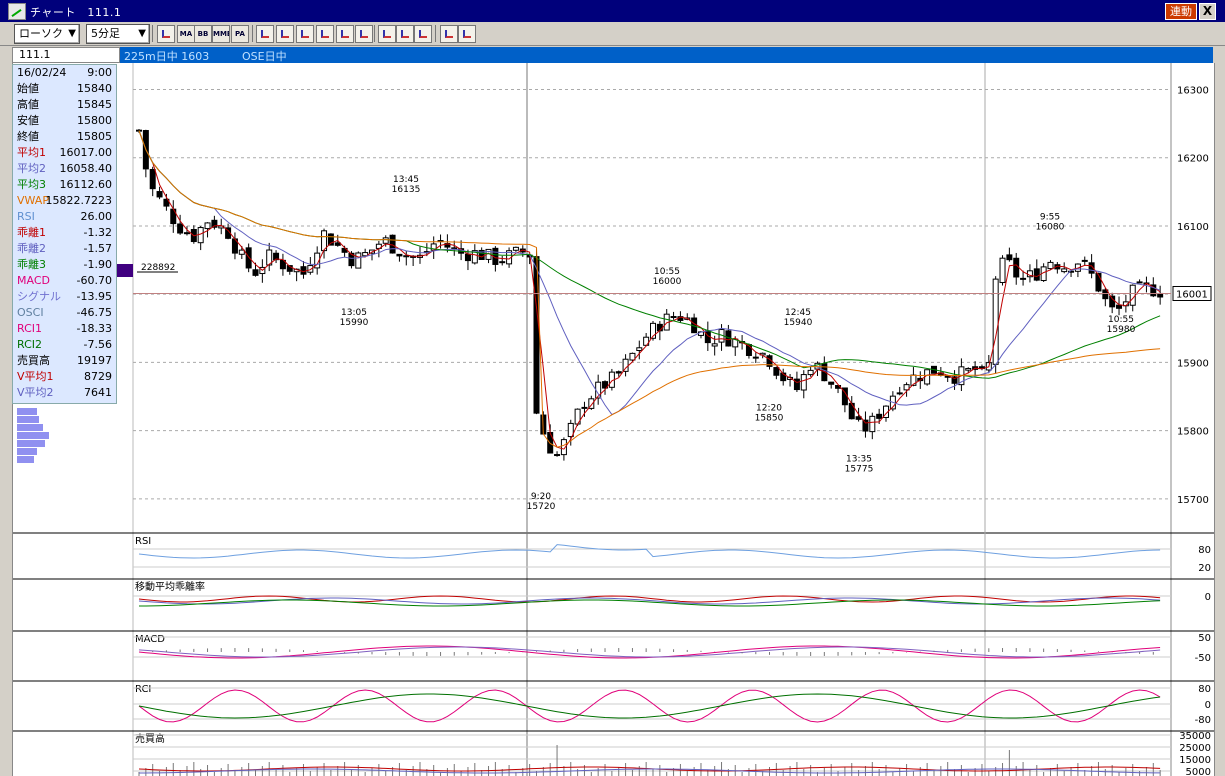  Describe the element at coordinates (769, 419) in the screenshot. I see `annotation-price: 15850` at that location.